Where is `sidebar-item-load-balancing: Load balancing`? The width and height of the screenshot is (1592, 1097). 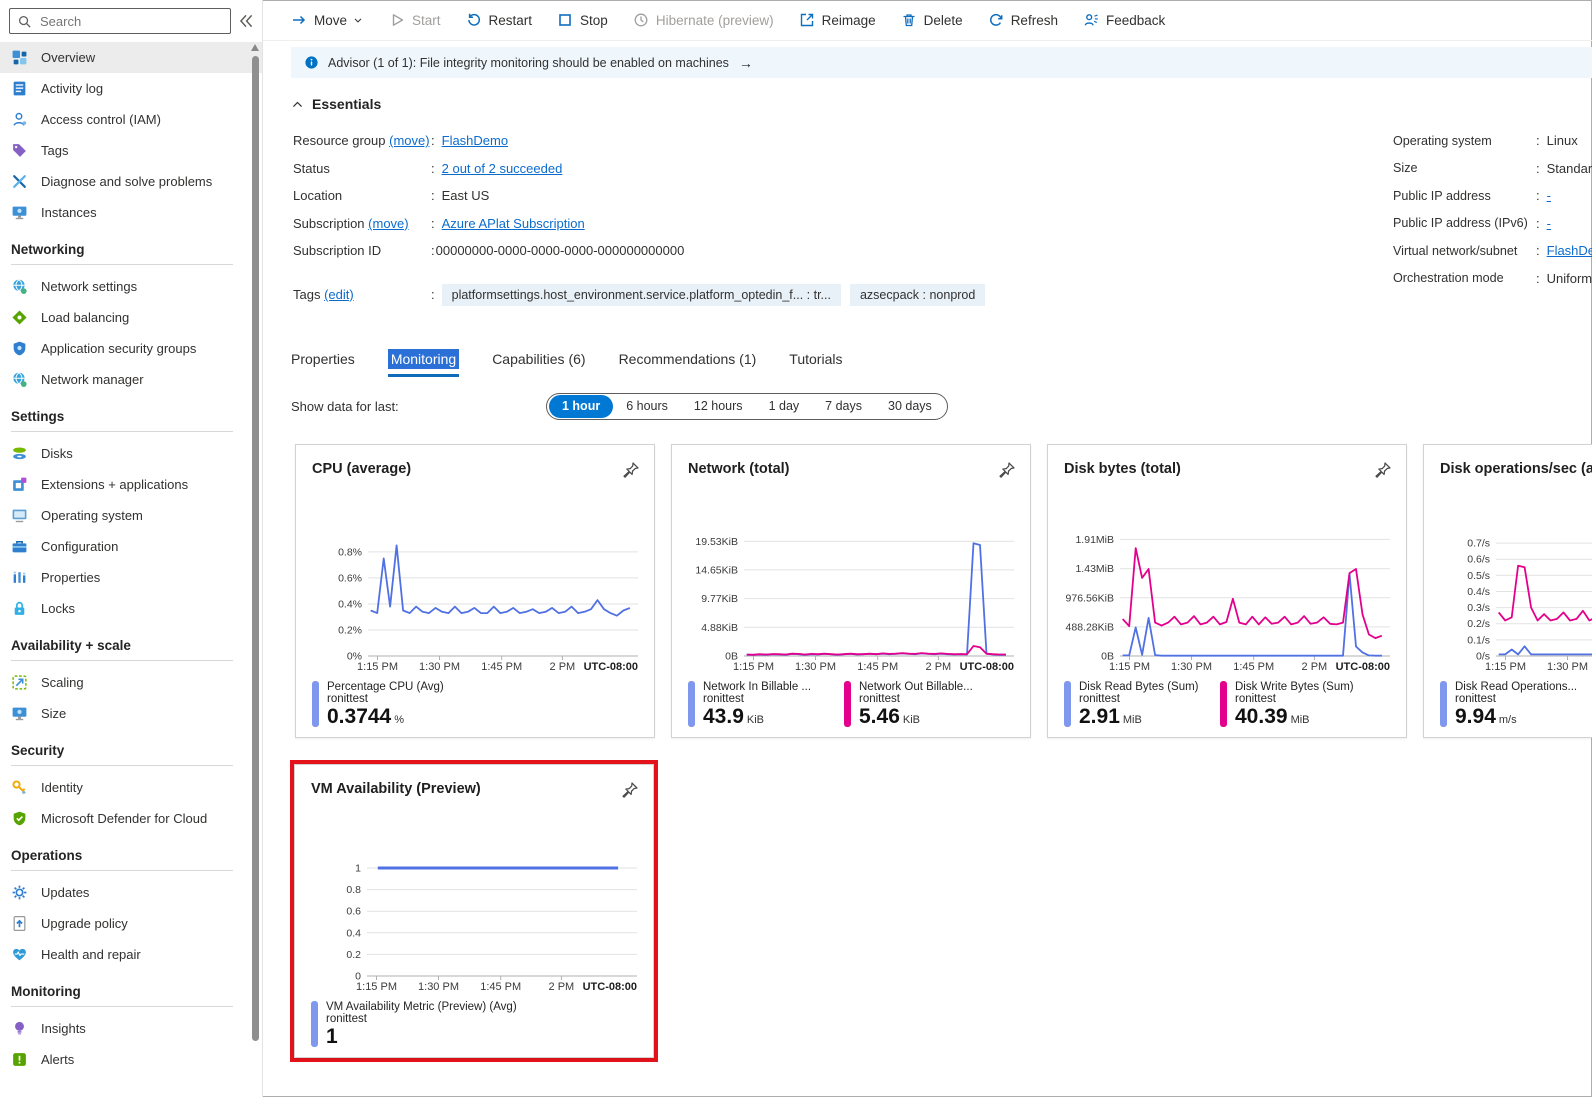 sidebar-item-load-balancing: Load balancing is located at coordinates (131, 317).